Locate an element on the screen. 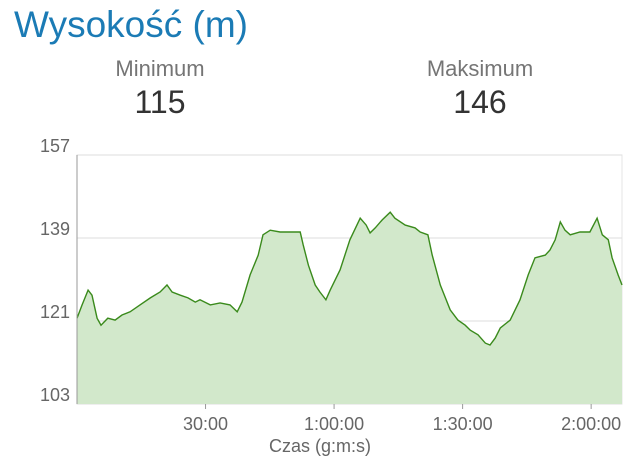 The height and width of the screenshot is (469, 640). stat-value: 115 is located at coordinates (160, 102).